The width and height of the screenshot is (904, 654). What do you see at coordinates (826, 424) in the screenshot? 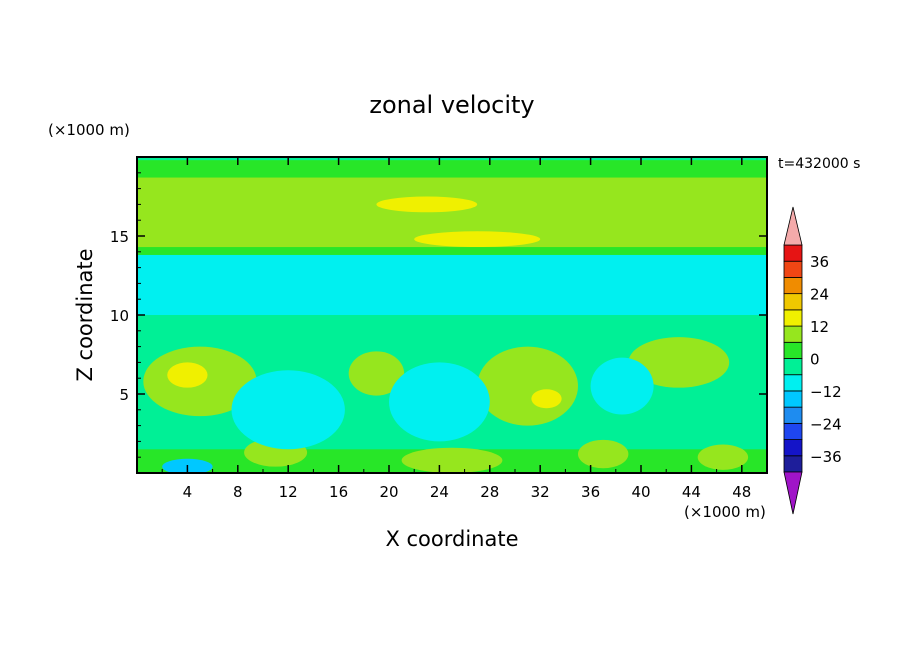
I see `colorbar-tick-label: −24` at bounding box center [826, 424].